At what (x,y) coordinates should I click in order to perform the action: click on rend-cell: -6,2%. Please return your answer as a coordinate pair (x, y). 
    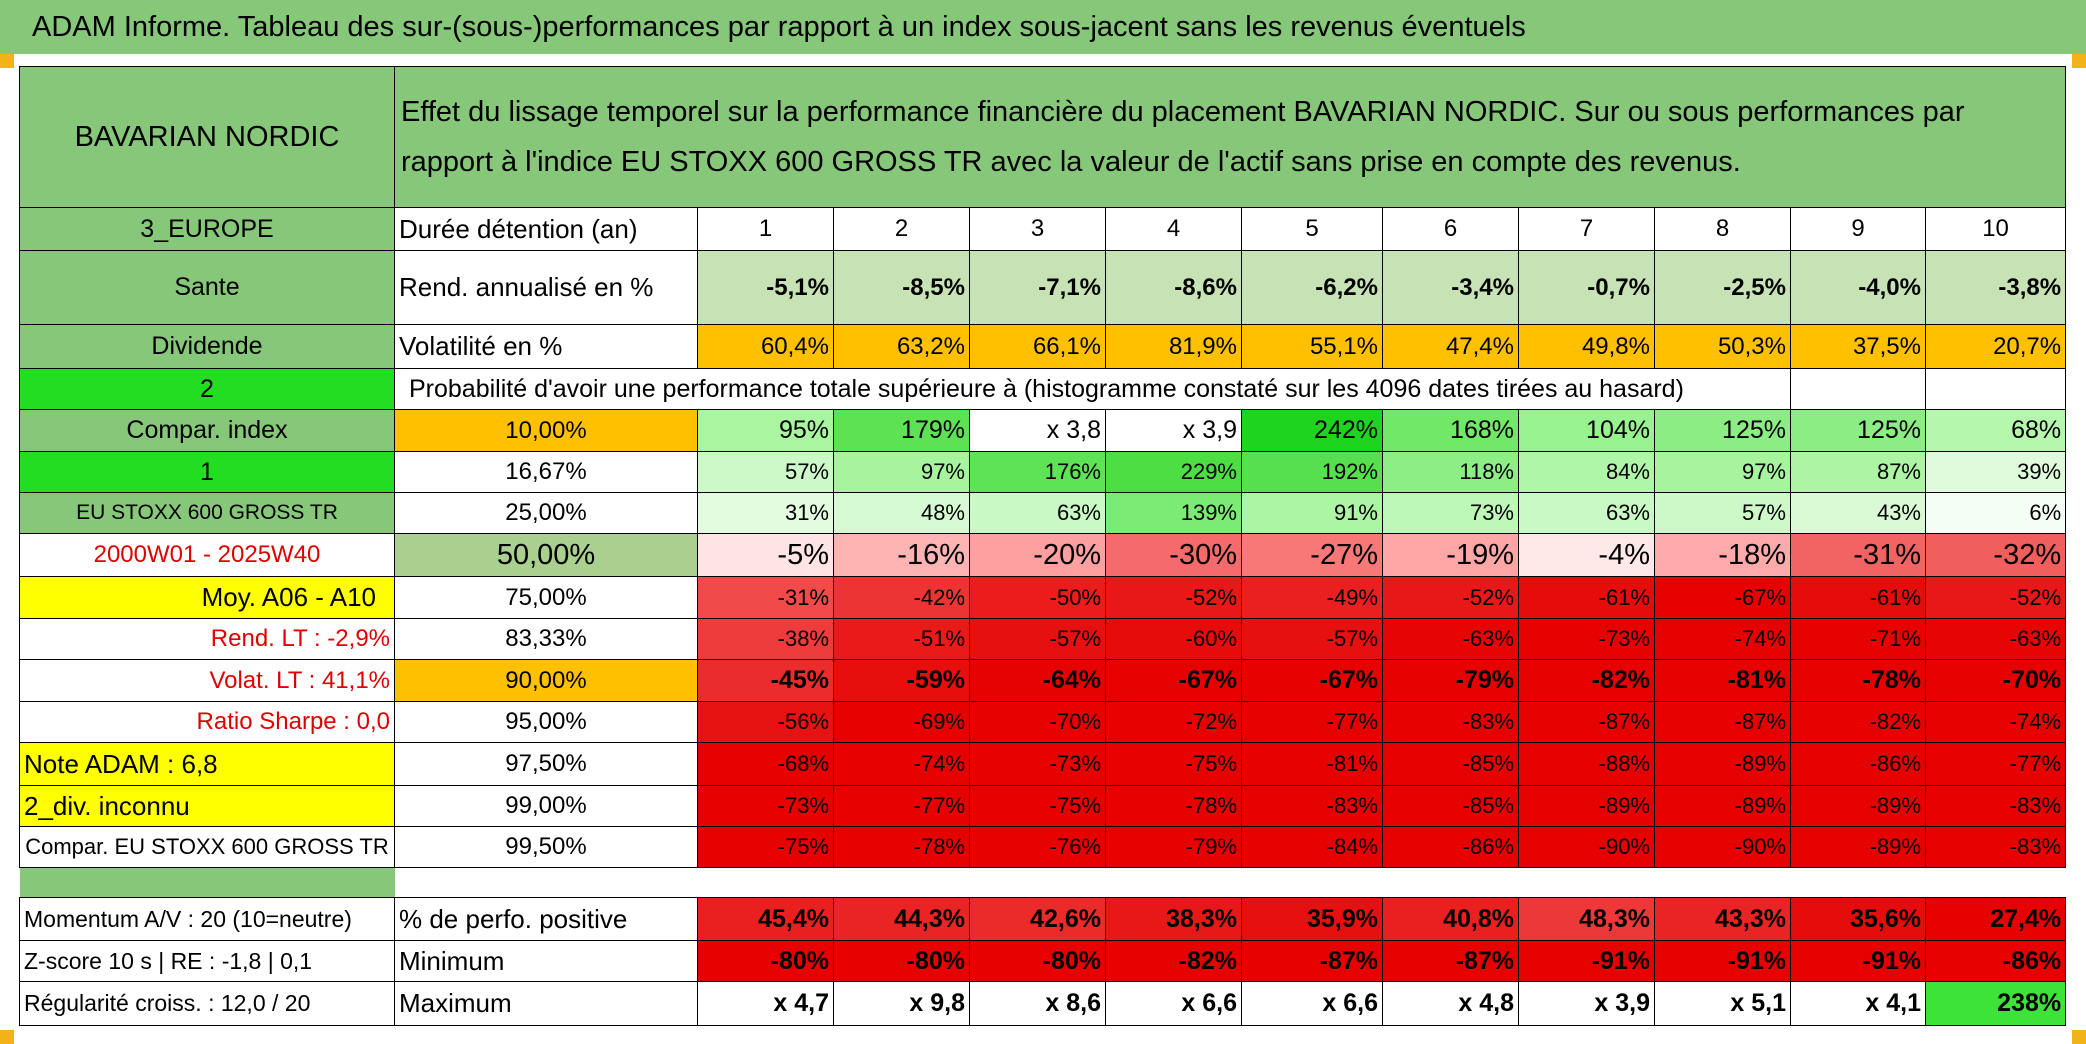
    Looking at the image, I should click on (1312, 287).